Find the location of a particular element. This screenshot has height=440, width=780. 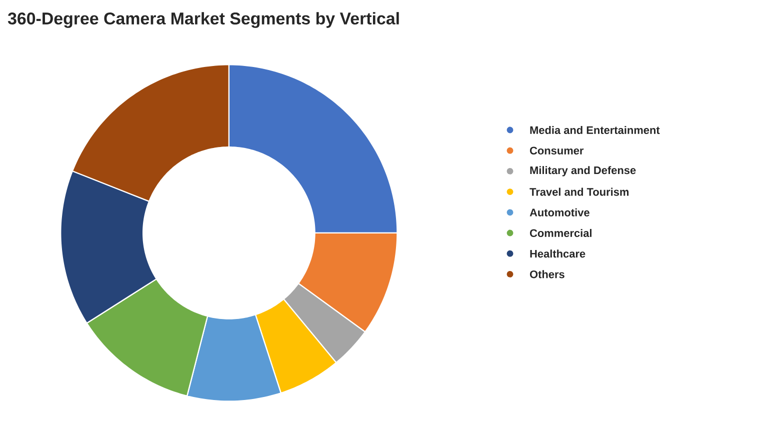

legend-label: Healthcare is located at coordinates (558, 254).